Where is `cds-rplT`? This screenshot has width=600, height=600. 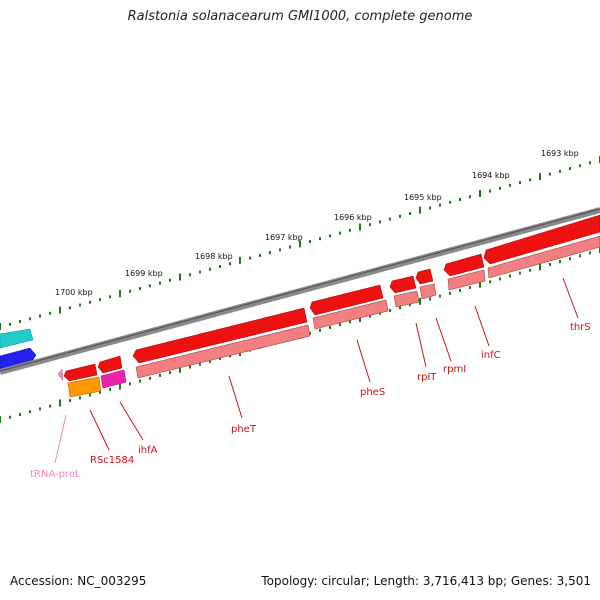
cds-rplT is located at coordinates (406, 299).